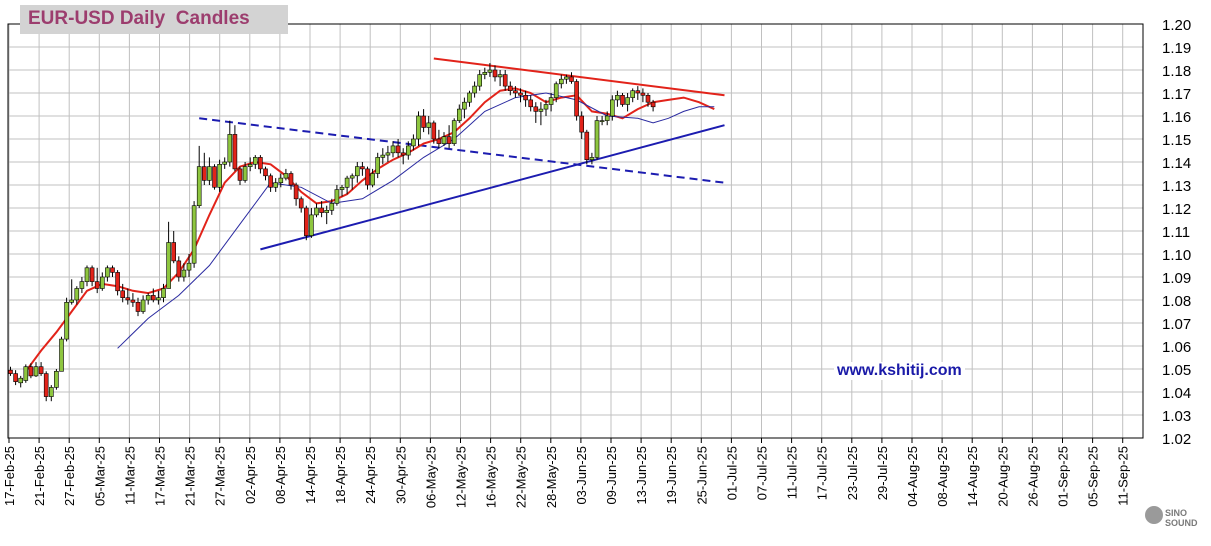 The height and width of the screenshot is (546, 1211). Describe the element at coordinates (190, 476) in the screenshot. I see `x-tick-label: 21-Mar-25` at that location.